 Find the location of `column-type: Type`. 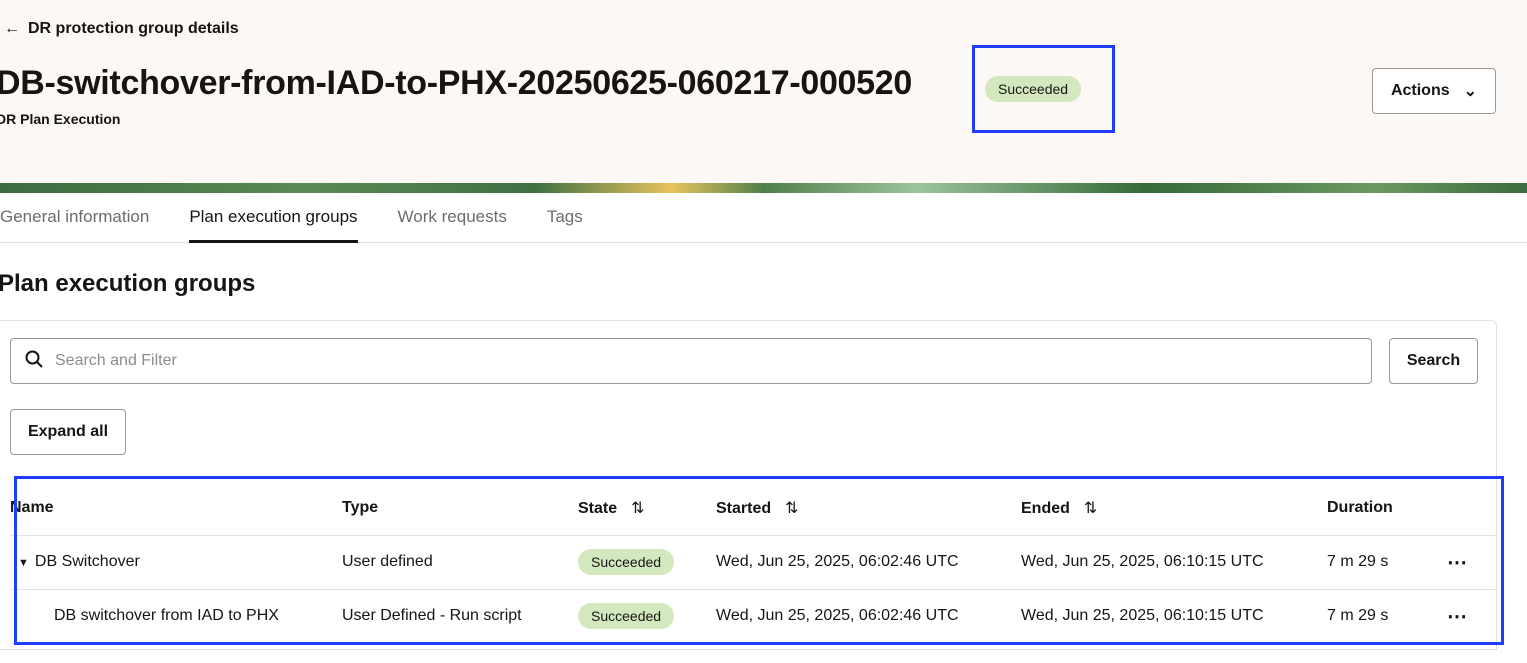

column-type: Type is located at coordinates (460, 509).